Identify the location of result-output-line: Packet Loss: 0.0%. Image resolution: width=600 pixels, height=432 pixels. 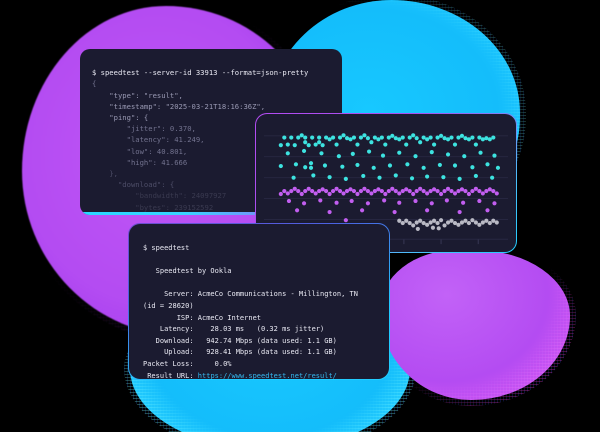
(187, 363).